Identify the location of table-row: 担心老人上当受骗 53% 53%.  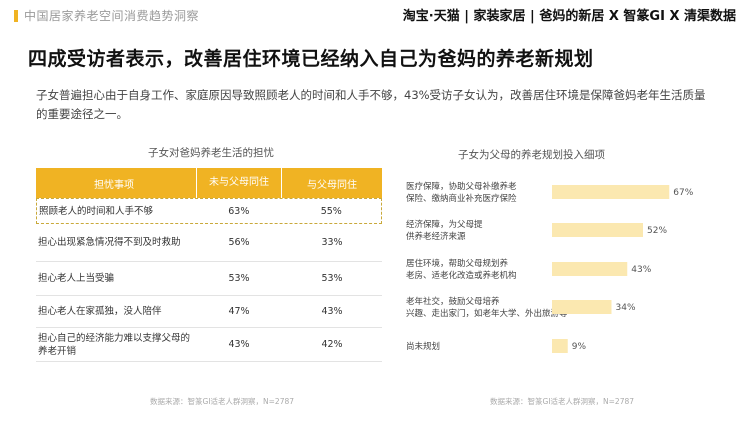
(209, 279).